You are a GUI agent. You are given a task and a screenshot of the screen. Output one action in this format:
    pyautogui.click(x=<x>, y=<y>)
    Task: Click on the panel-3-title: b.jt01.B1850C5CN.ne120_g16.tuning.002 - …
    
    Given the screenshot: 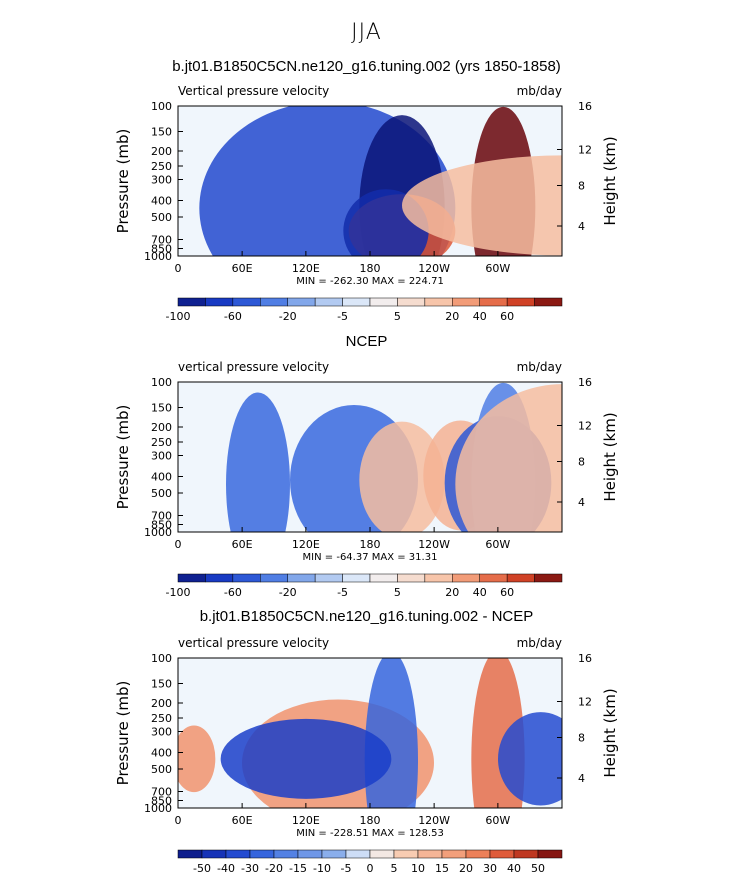 What is the action you would take?
    pyautogui.click(x=366, y=616)
    